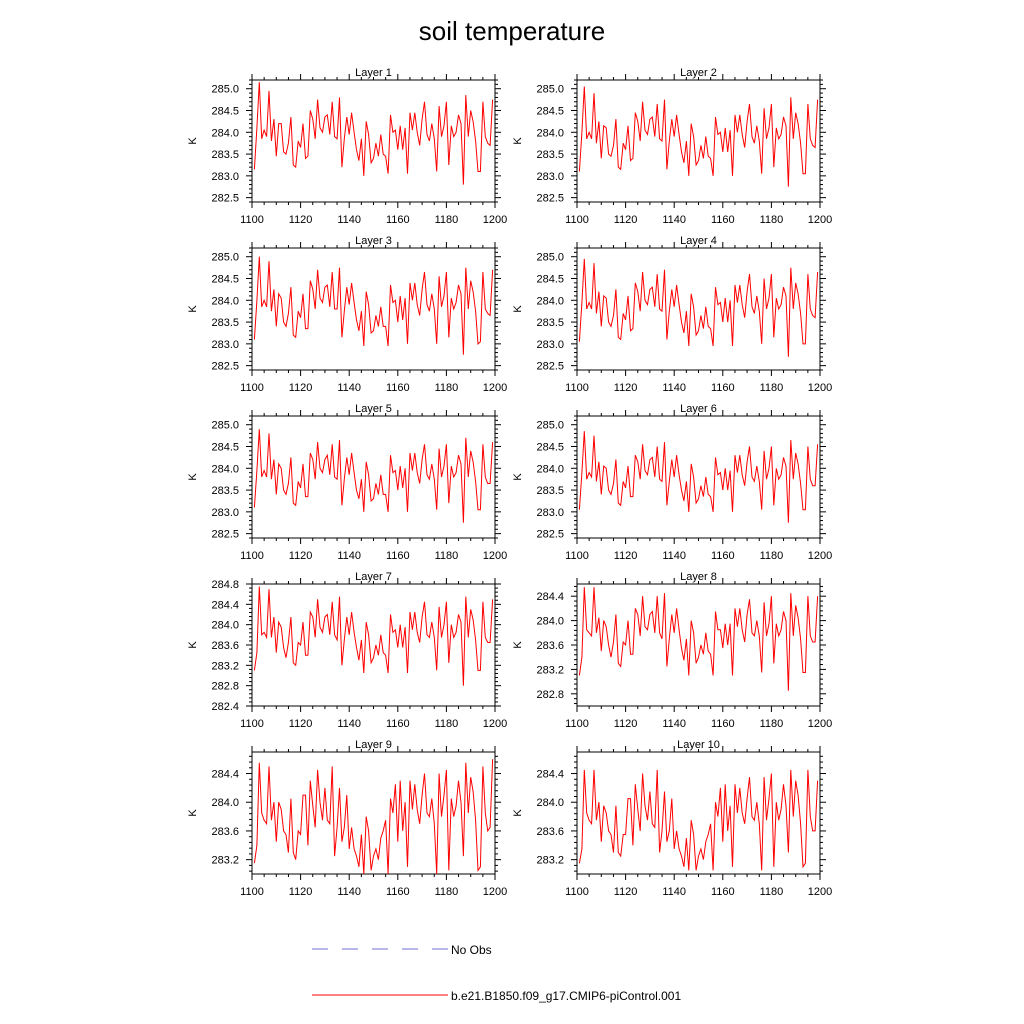 Image resolution: width=1024 pixels, height=1024 pixels. What do you see at coordinates (225, 585) in the screenshot?
I see `y-tick-label: 284.8` at bounding box center [225, 585].